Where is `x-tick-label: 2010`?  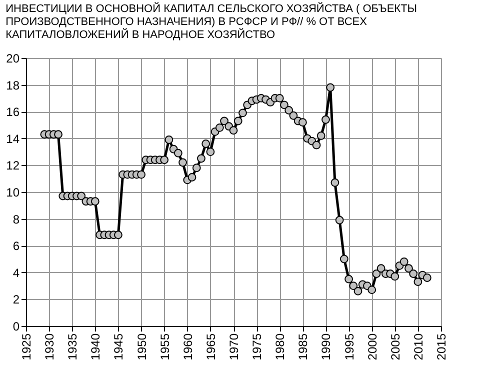 x-tick-label: 2010 is located at coordinates (418, 346).